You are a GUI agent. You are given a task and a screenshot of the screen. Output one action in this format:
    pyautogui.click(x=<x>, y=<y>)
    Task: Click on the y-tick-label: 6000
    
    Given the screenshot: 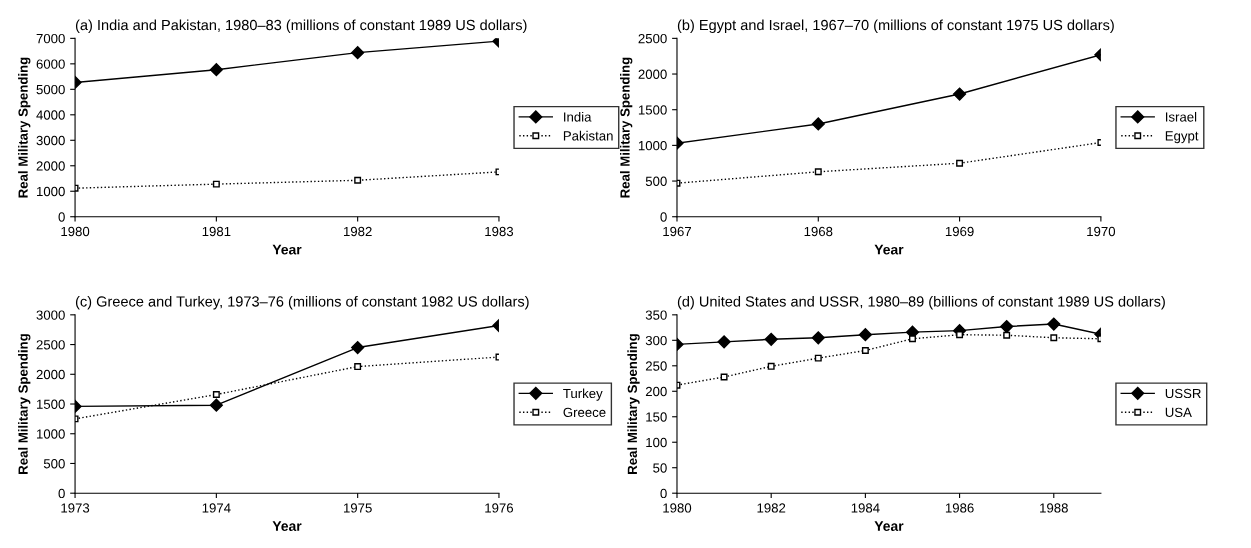 What is the action you would take?
    pyautogui.click(x=50, y=64)
    